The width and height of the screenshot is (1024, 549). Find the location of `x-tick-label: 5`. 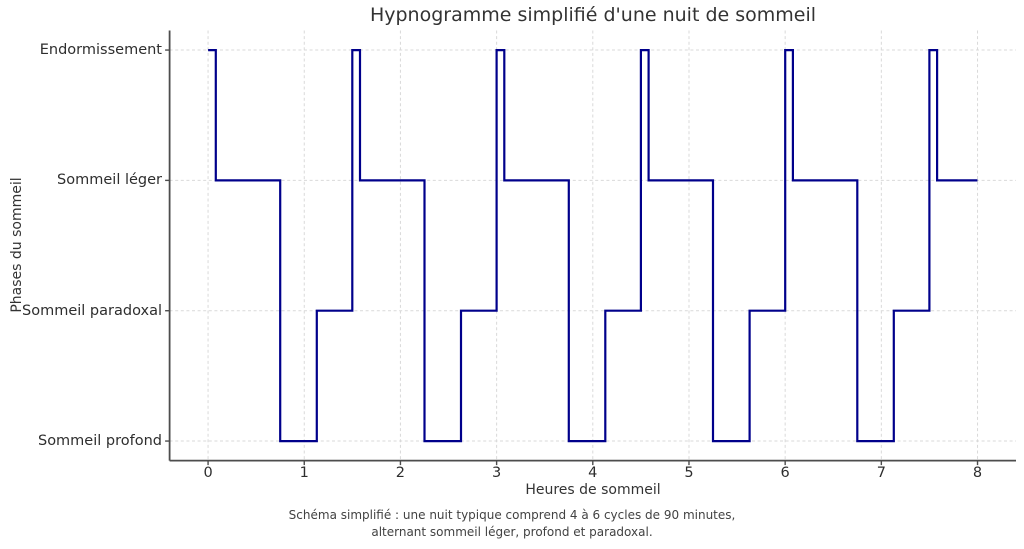

x-tick-label: 5 is located at coordinates (689, 473).